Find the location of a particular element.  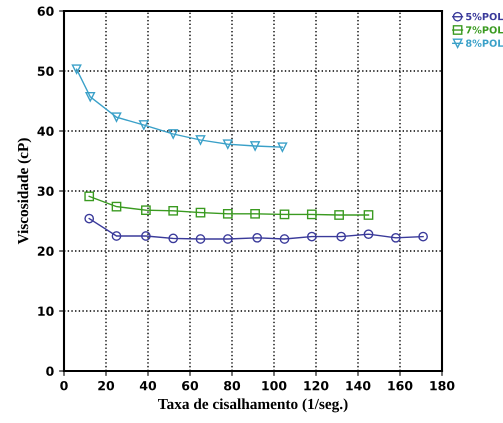

x-tick-label: 180 is located at coordinates (442, 385).